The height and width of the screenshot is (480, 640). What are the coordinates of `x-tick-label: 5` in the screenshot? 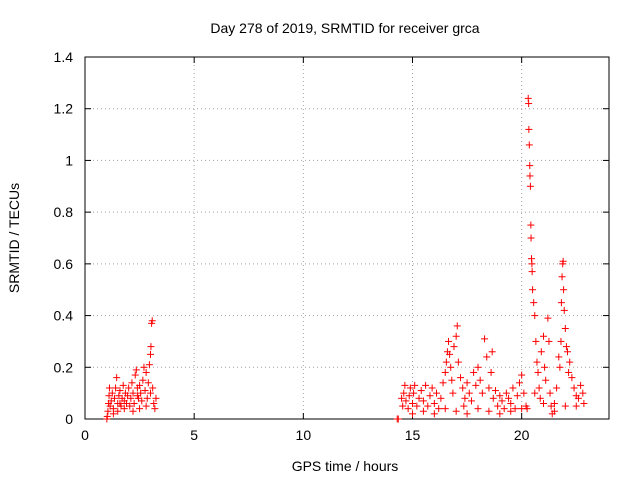 It's located at (194, 435).